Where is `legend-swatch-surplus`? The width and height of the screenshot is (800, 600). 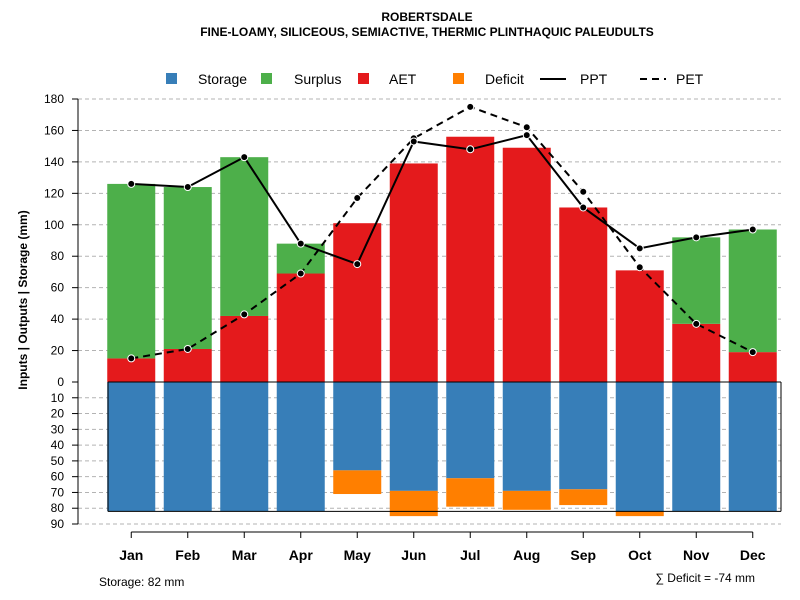 legend-swatch-surplus is located at coordinates (266, 78).